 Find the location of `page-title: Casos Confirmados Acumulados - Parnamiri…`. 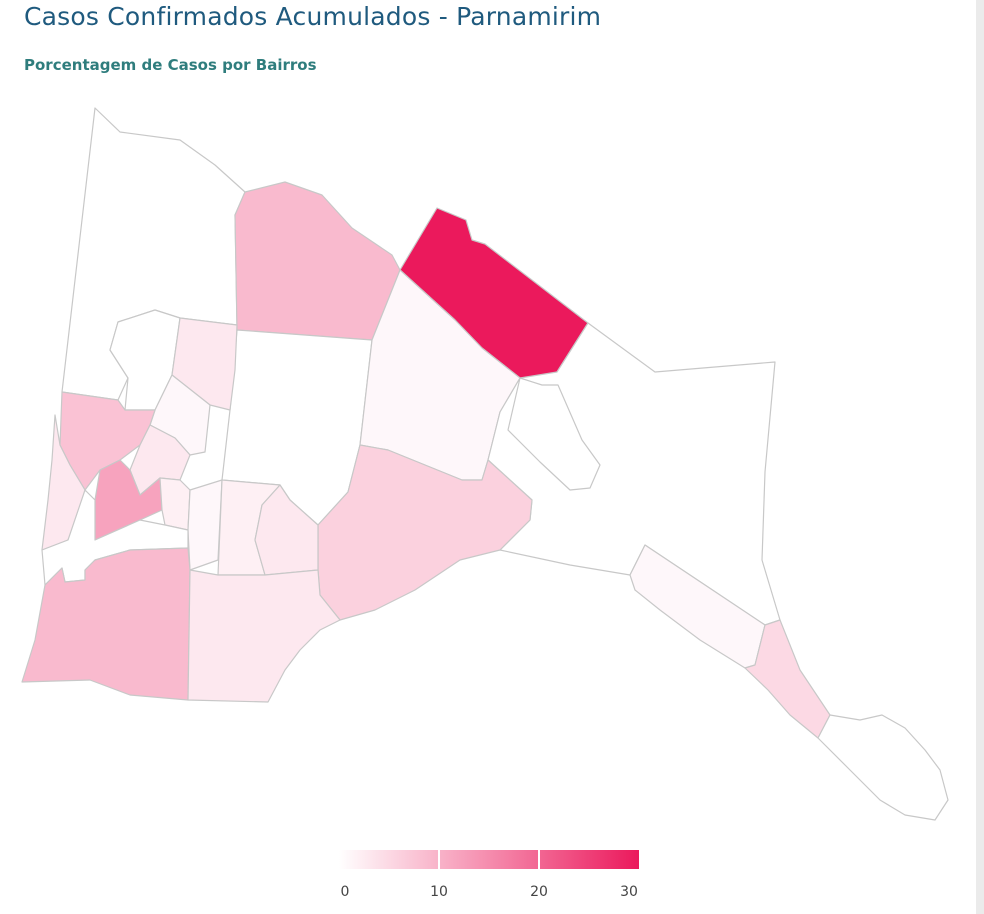

page-title: Casos Confirmados Acumulados - Parnamiri… is located at coordinates (313, 16).